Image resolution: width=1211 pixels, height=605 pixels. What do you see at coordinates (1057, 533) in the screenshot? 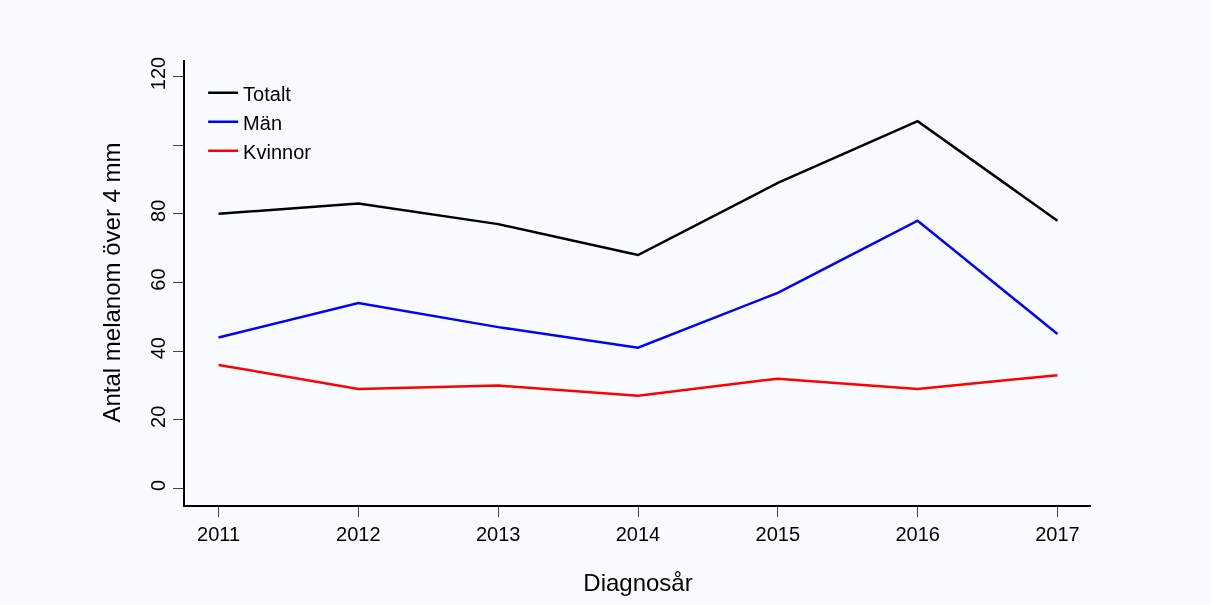
I see `x-tick-label: 2017` at bounding box center [1057, 533].